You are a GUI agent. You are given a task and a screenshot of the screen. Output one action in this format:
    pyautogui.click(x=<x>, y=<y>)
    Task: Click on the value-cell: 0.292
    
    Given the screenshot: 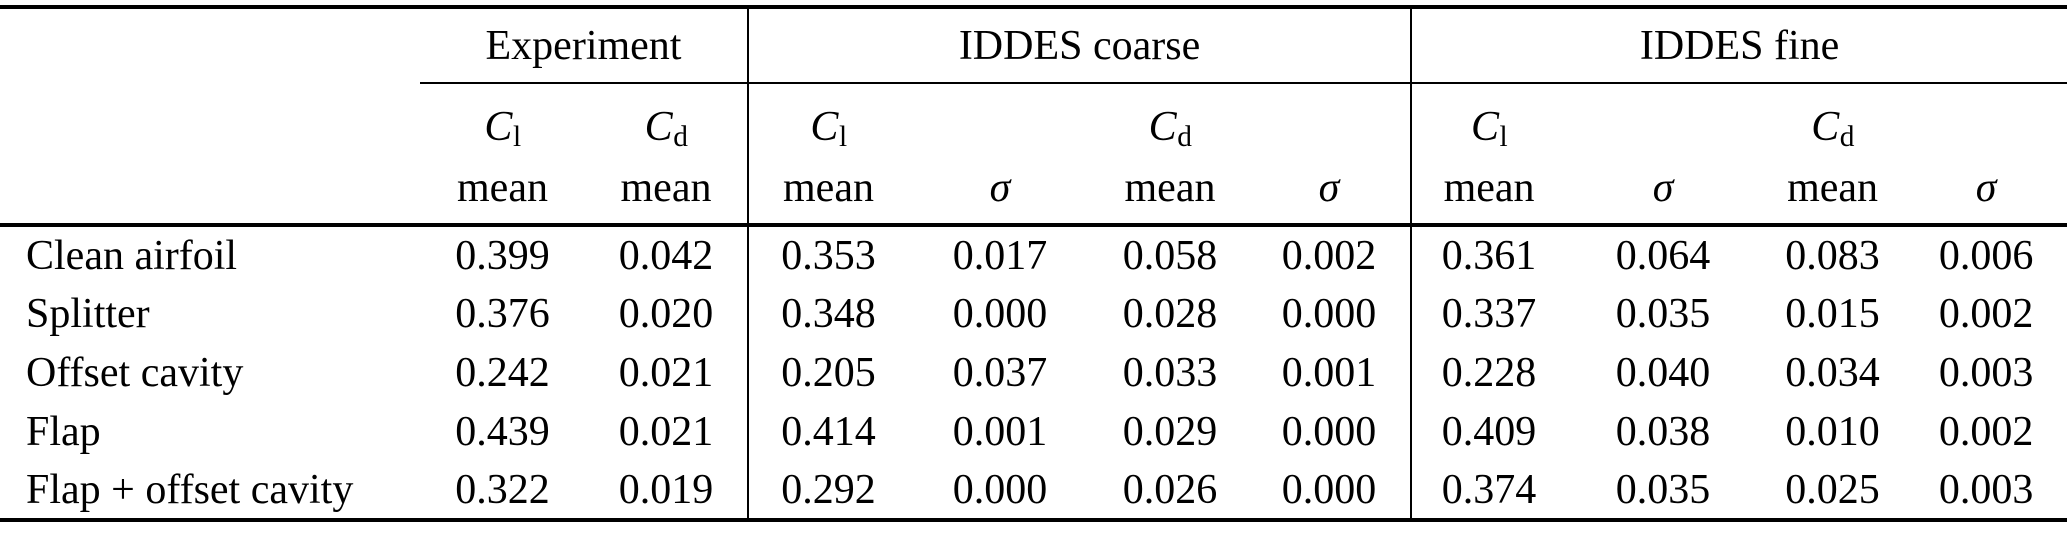 What is the action you would take?
    pyautogui.click(x=828, y=489)
    